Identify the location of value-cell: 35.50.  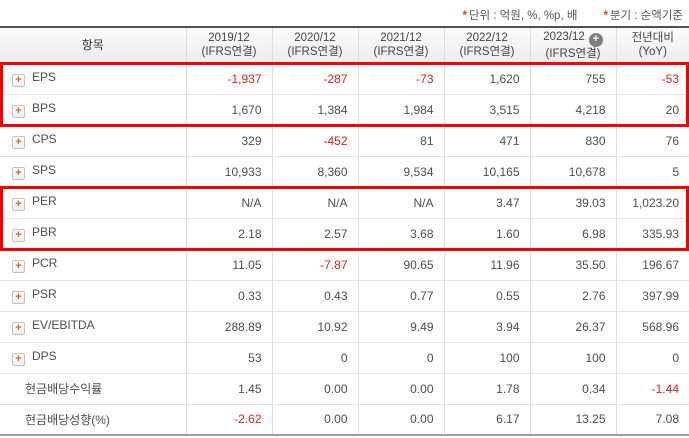
(572, 264).